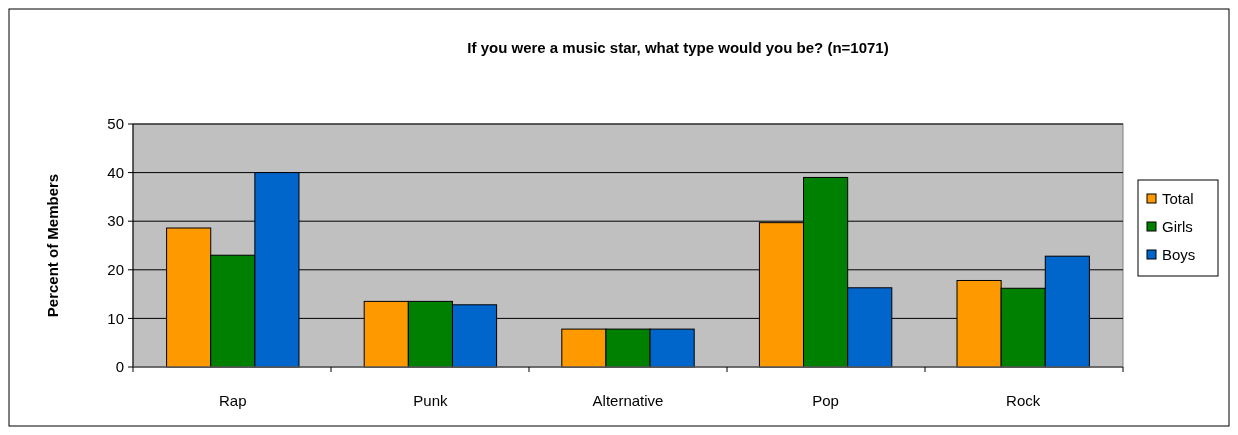  I want to click on chart-title: If you were a music star, what type would you be? (n=1071), so click(678, 47).